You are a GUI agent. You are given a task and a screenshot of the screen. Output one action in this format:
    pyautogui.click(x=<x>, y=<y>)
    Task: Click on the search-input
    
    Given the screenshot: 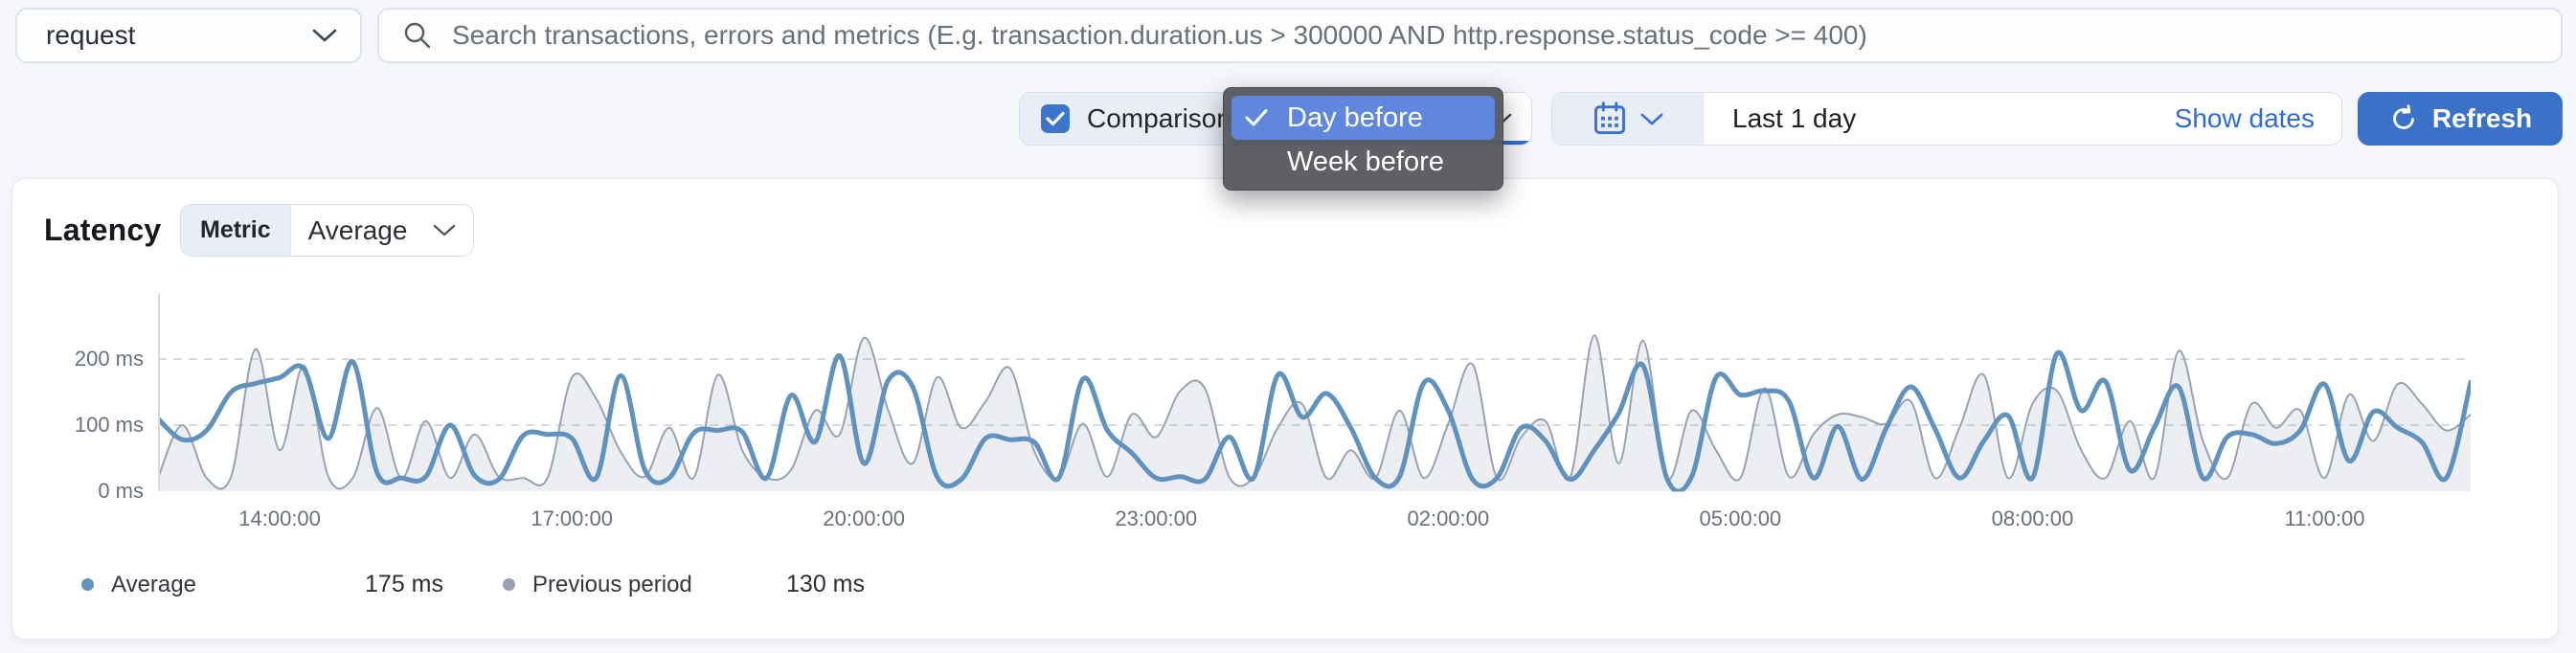 What is the action you would take?
    pyautogui.click(x=1495, y=35)
    